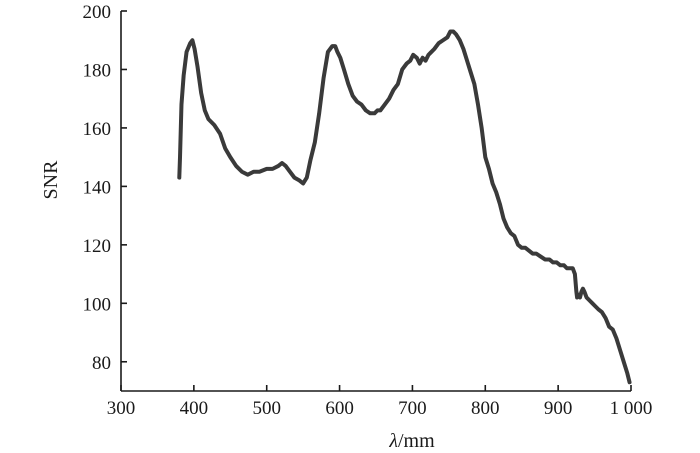 This screenshot has width=700, height=453. What do you see at coordinates (194, 408) in the screenshot?
I see `x-tick-label: 400` at bounding box center [194, 408].